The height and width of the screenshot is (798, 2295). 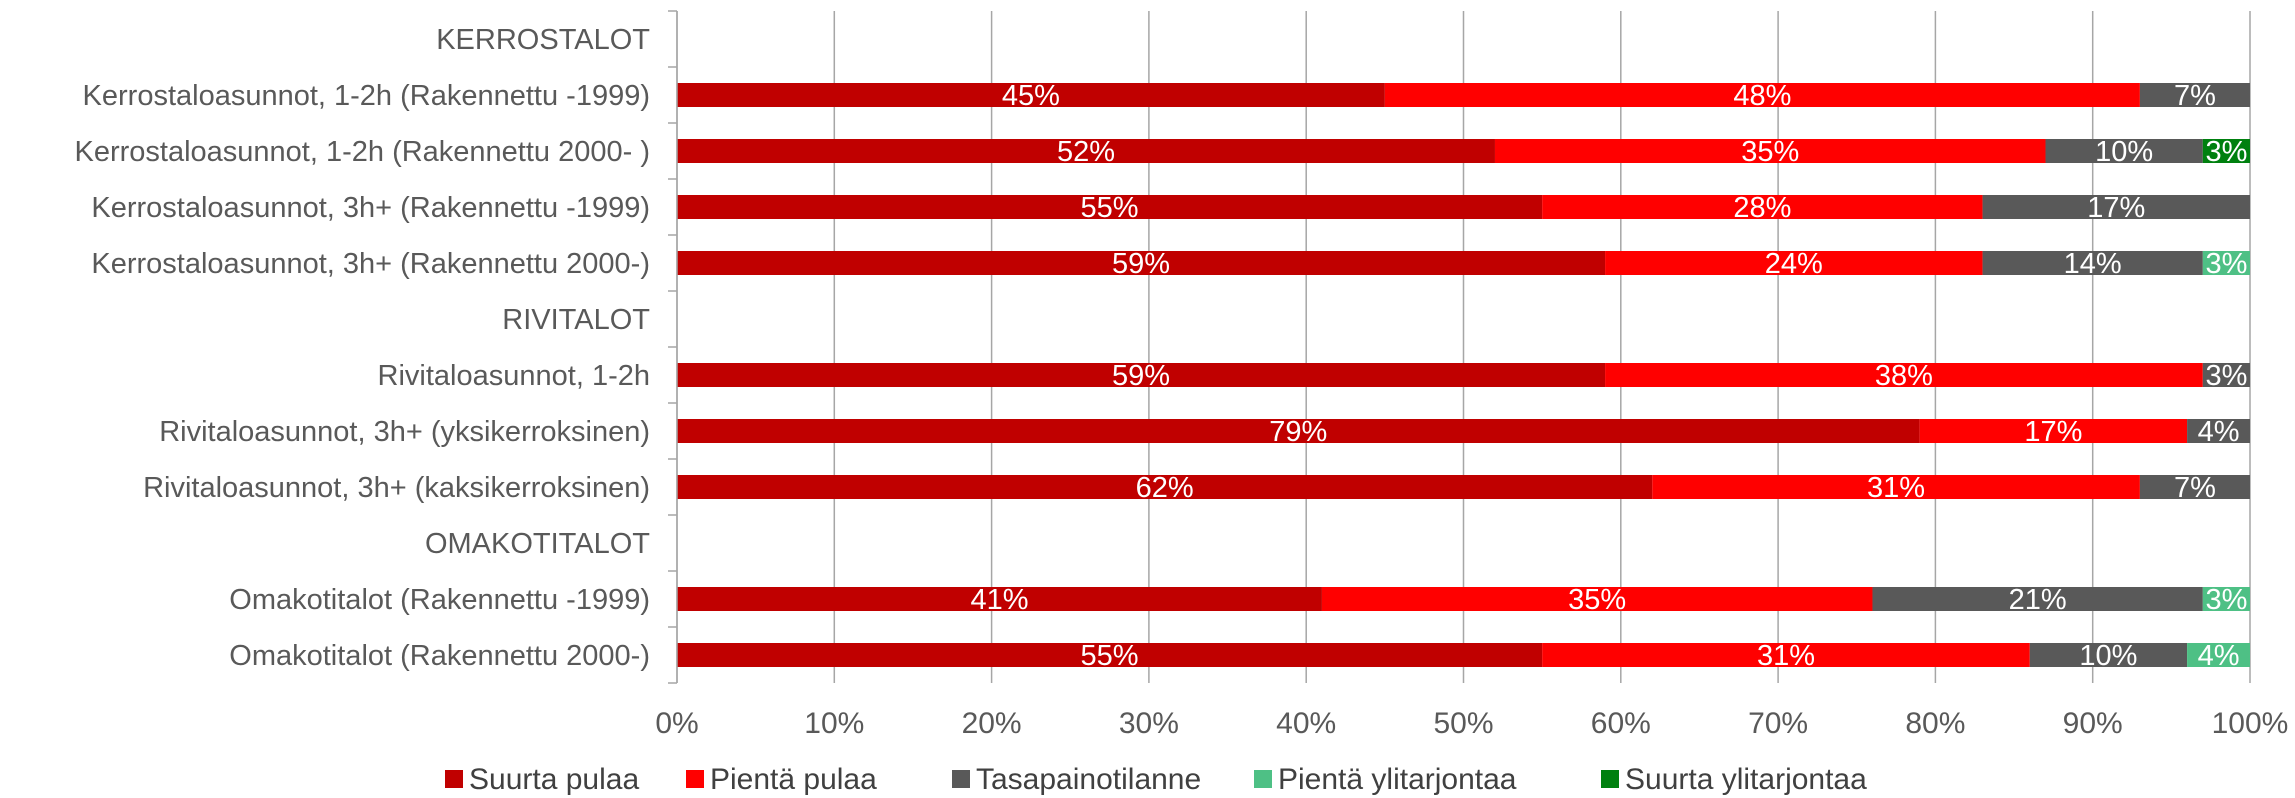 I want to click on bar-data-label: 45%, so click(x=1031, y=96).